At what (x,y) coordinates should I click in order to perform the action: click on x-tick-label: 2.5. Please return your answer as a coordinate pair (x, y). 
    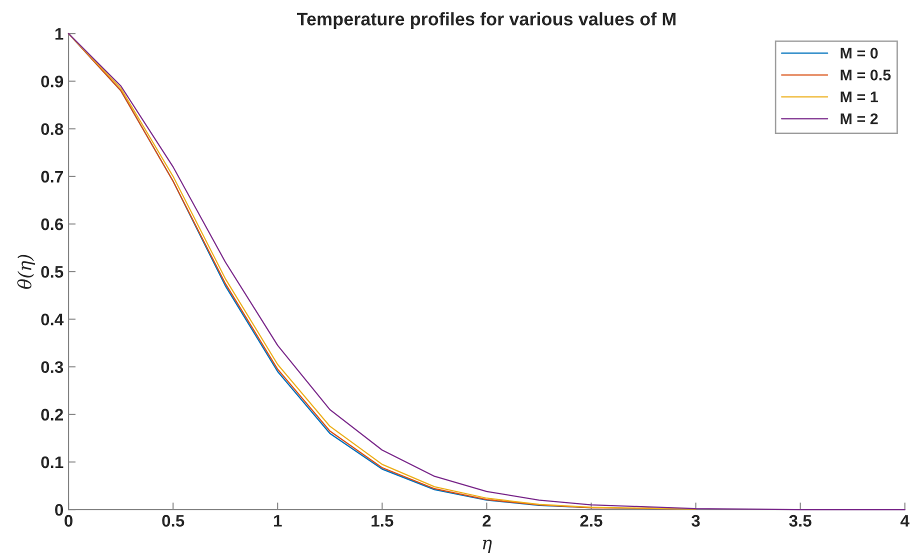
    Looking at the image, I should click on (591, 520).